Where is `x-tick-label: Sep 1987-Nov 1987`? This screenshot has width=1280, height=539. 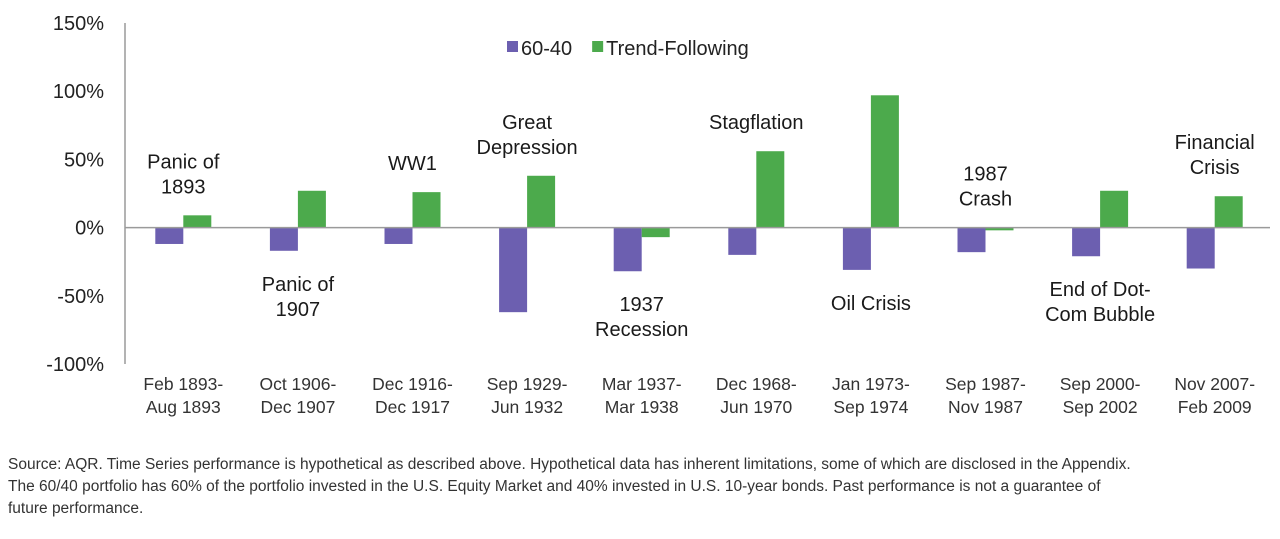
x-tick-label: Sep 1987-Nov 1987 is located at coordinates (985, 395).